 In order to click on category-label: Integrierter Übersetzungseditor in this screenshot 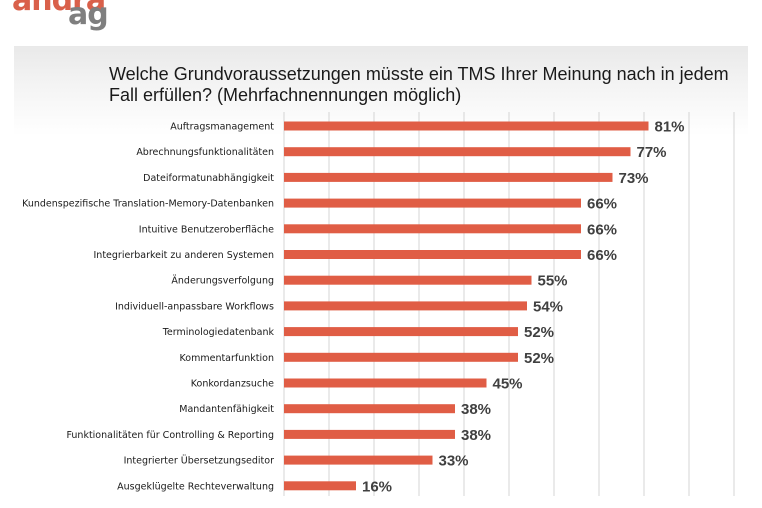, I will do `click(199, 461)`.